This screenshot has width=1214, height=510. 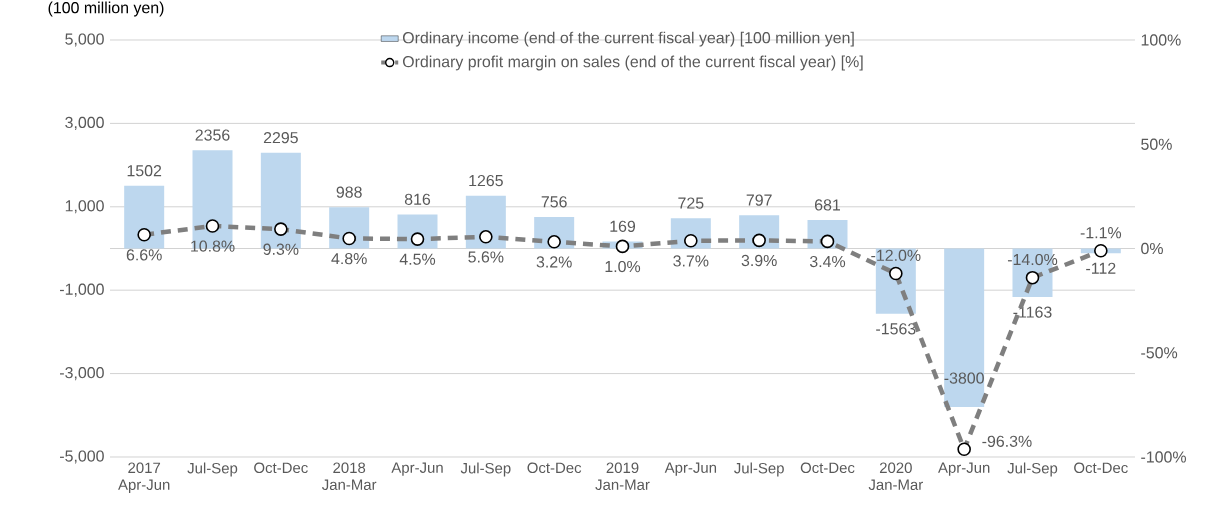 I want to click on data-label: 1502, so click(x=144, y=171).